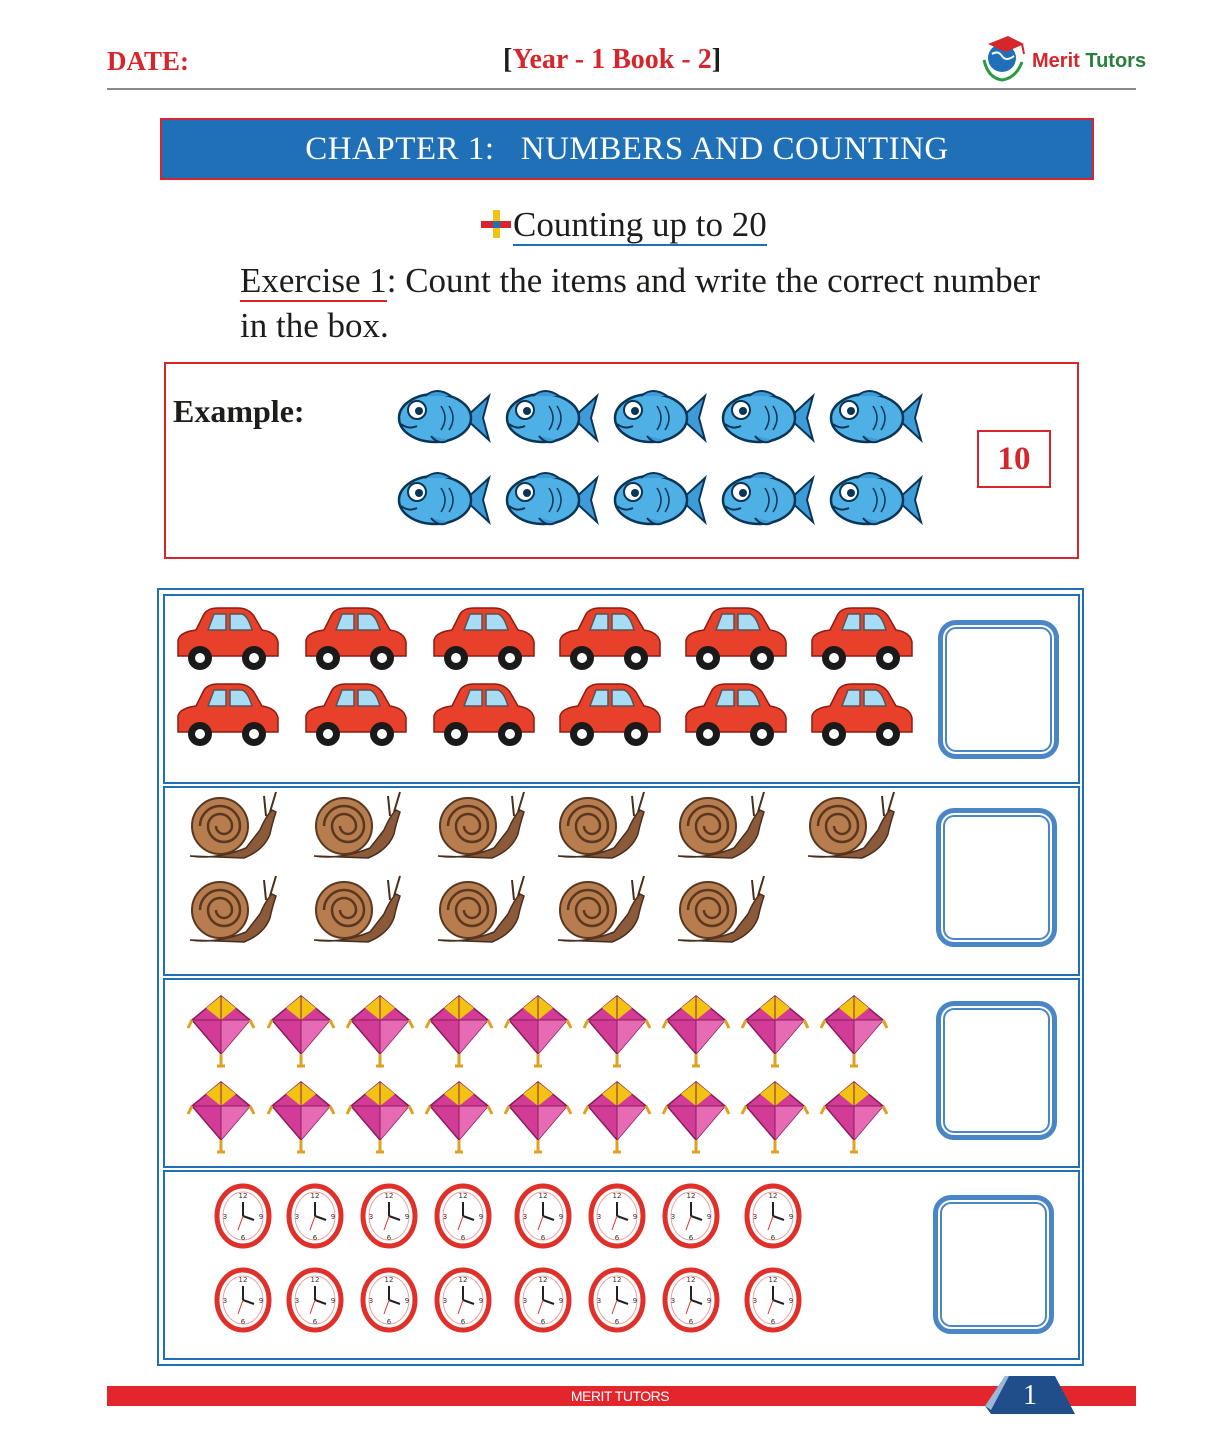  I want to click on clock-icon-12: 12 9 3 6, so click(463, 1300).